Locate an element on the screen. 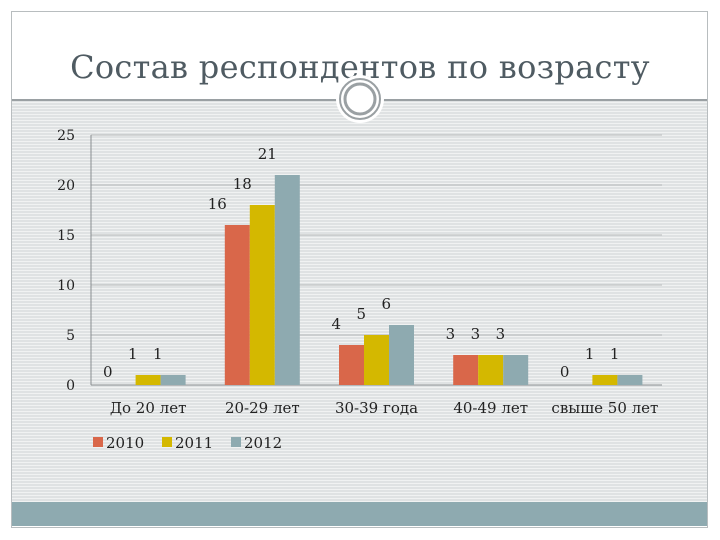 The image size is (720, 540). legend-label: 2012 is located at coordinates (263, 443).